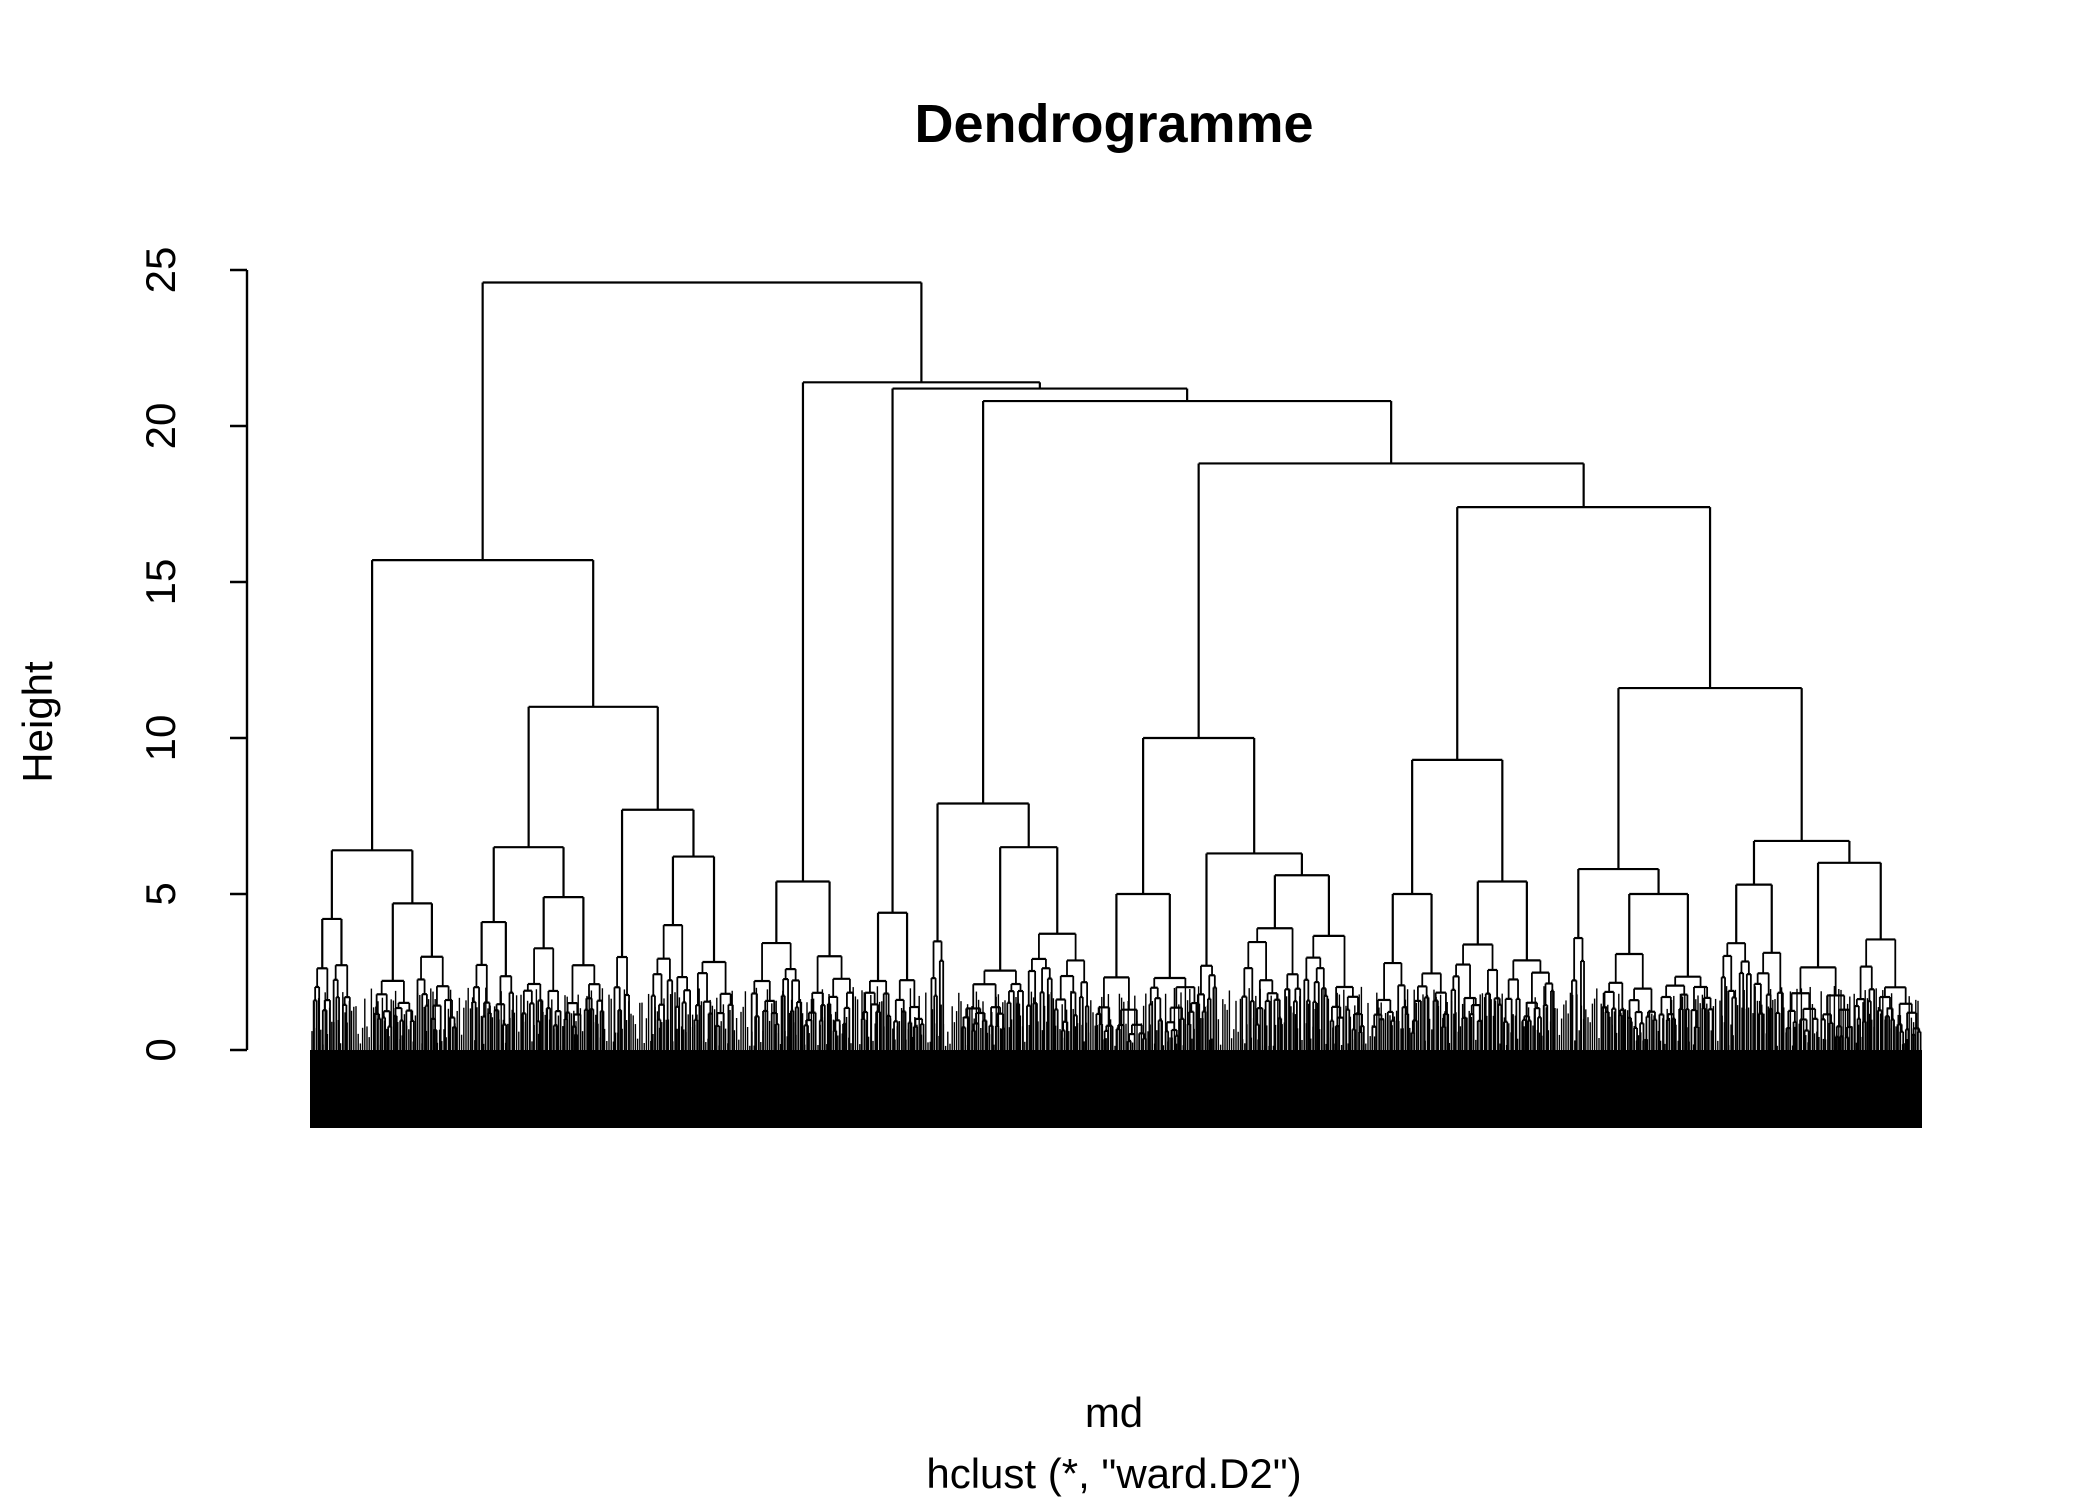  Describe the element at coordinates (1116, 1089) in the screenshot. I see `leaf-label-band` at that location.